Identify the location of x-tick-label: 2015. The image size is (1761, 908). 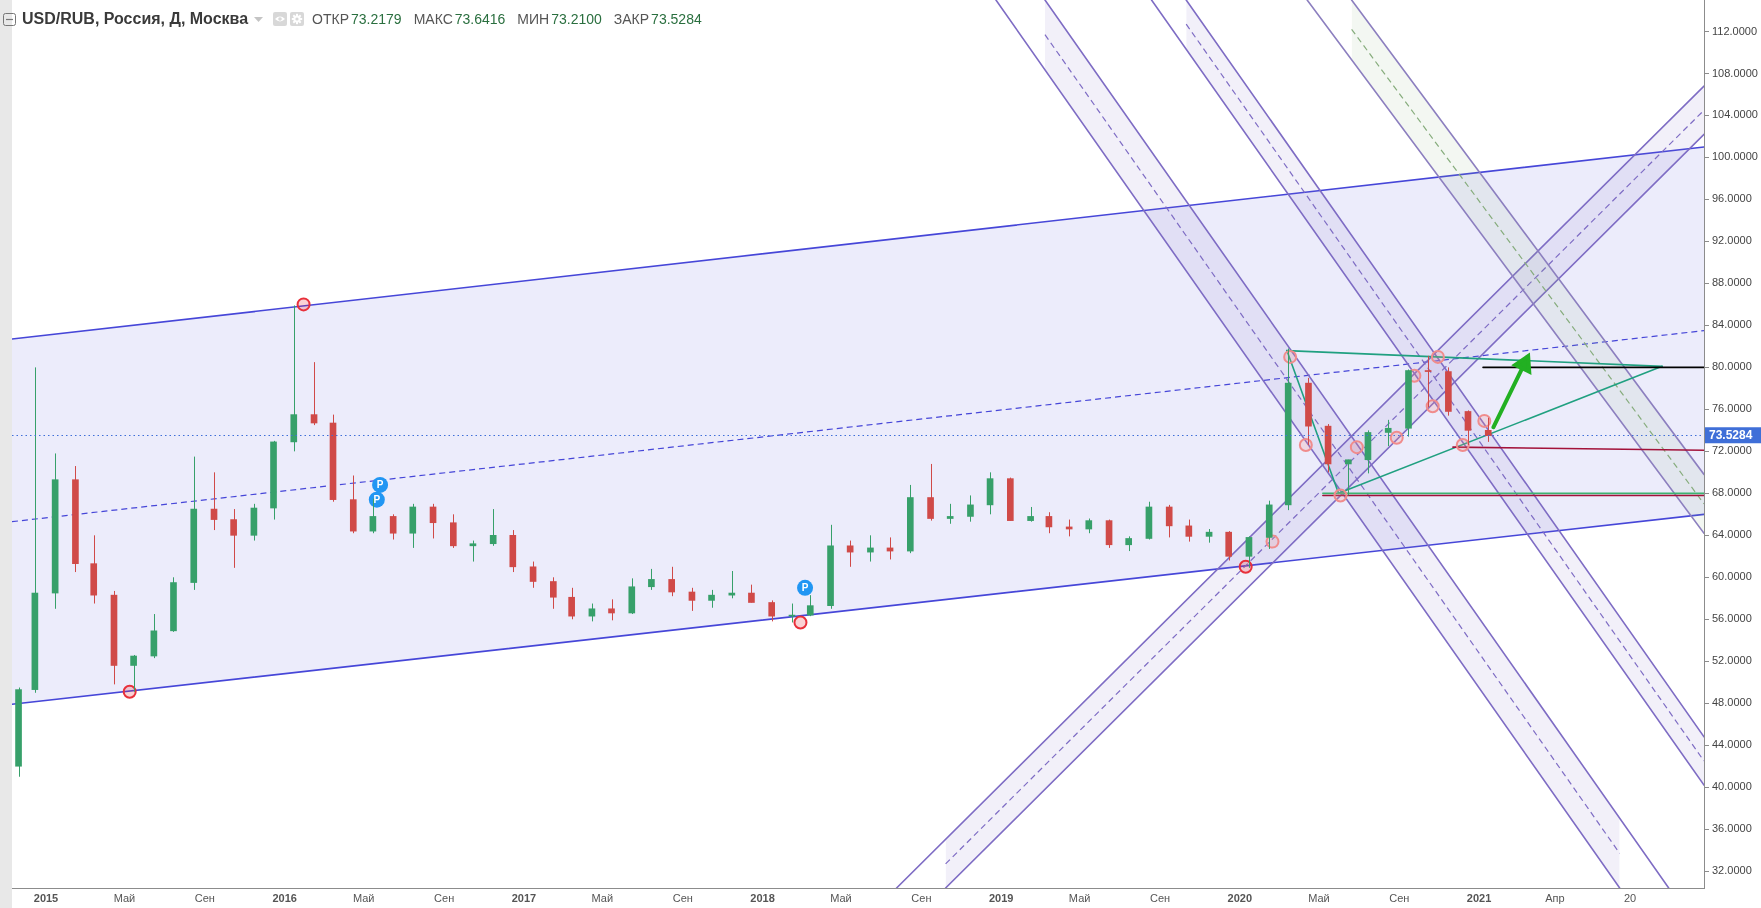
(46, 897).